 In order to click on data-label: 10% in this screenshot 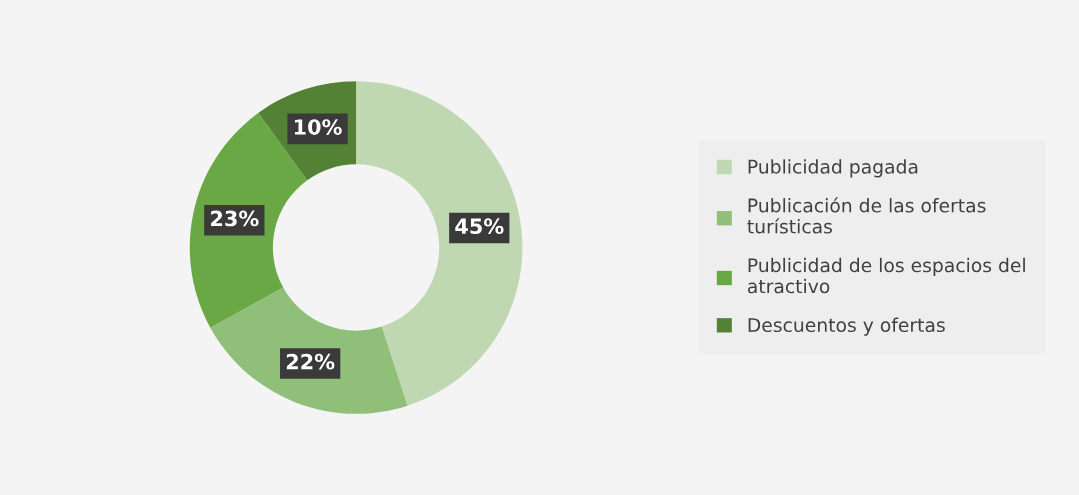, I will do `click(318, 127)`.